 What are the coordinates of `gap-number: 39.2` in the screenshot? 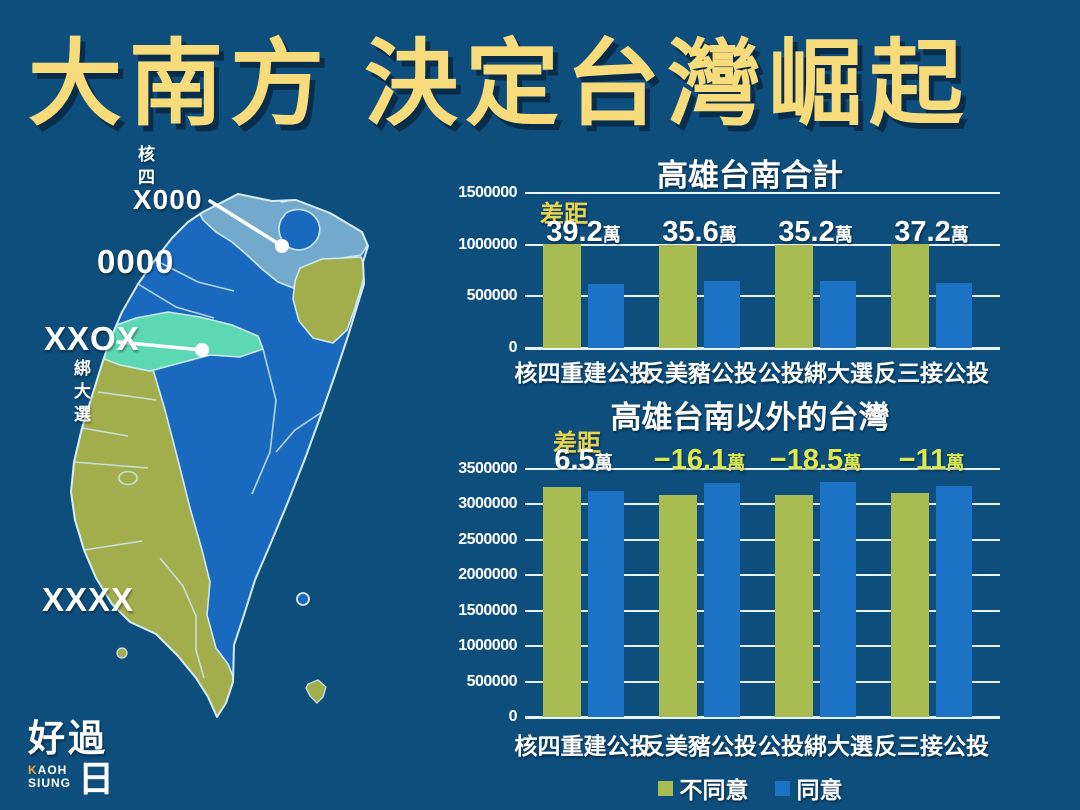 It's located at (574, 232).